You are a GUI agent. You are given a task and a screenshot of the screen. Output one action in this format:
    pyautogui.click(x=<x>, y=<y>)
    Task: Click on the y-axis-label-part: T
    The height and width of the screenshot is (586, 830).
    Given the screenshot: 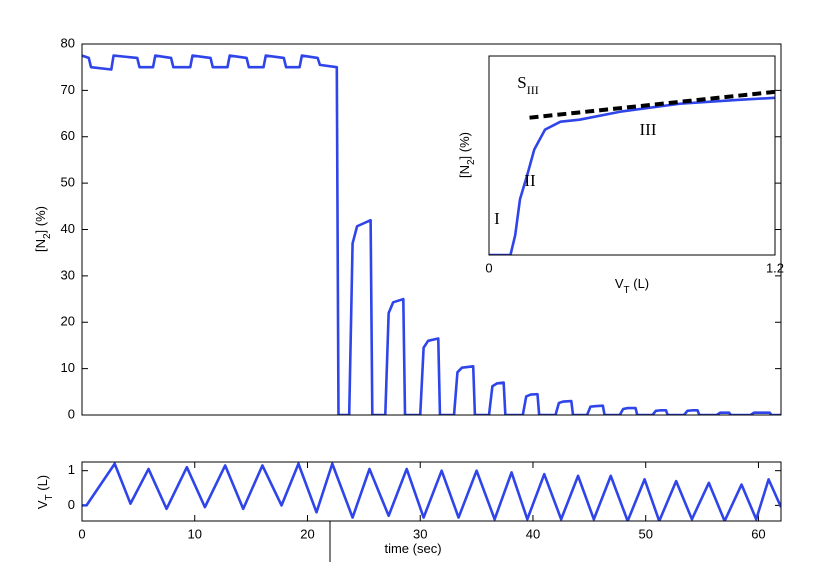 What is the action you would take?
    pyautogui.click(x=49, y=497)
    